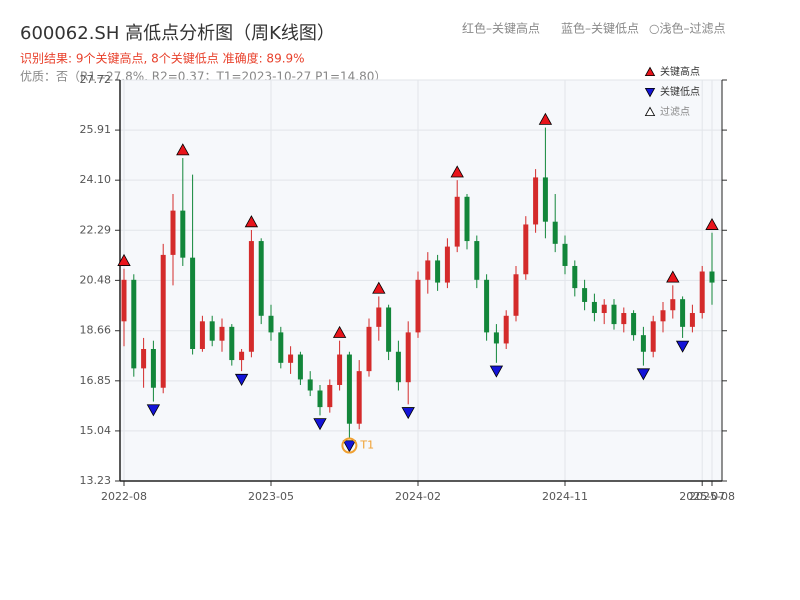 The height and width of the screenshot is (600, 800). I want to click on x-tick-label: 2022-08, so click(124, 496).